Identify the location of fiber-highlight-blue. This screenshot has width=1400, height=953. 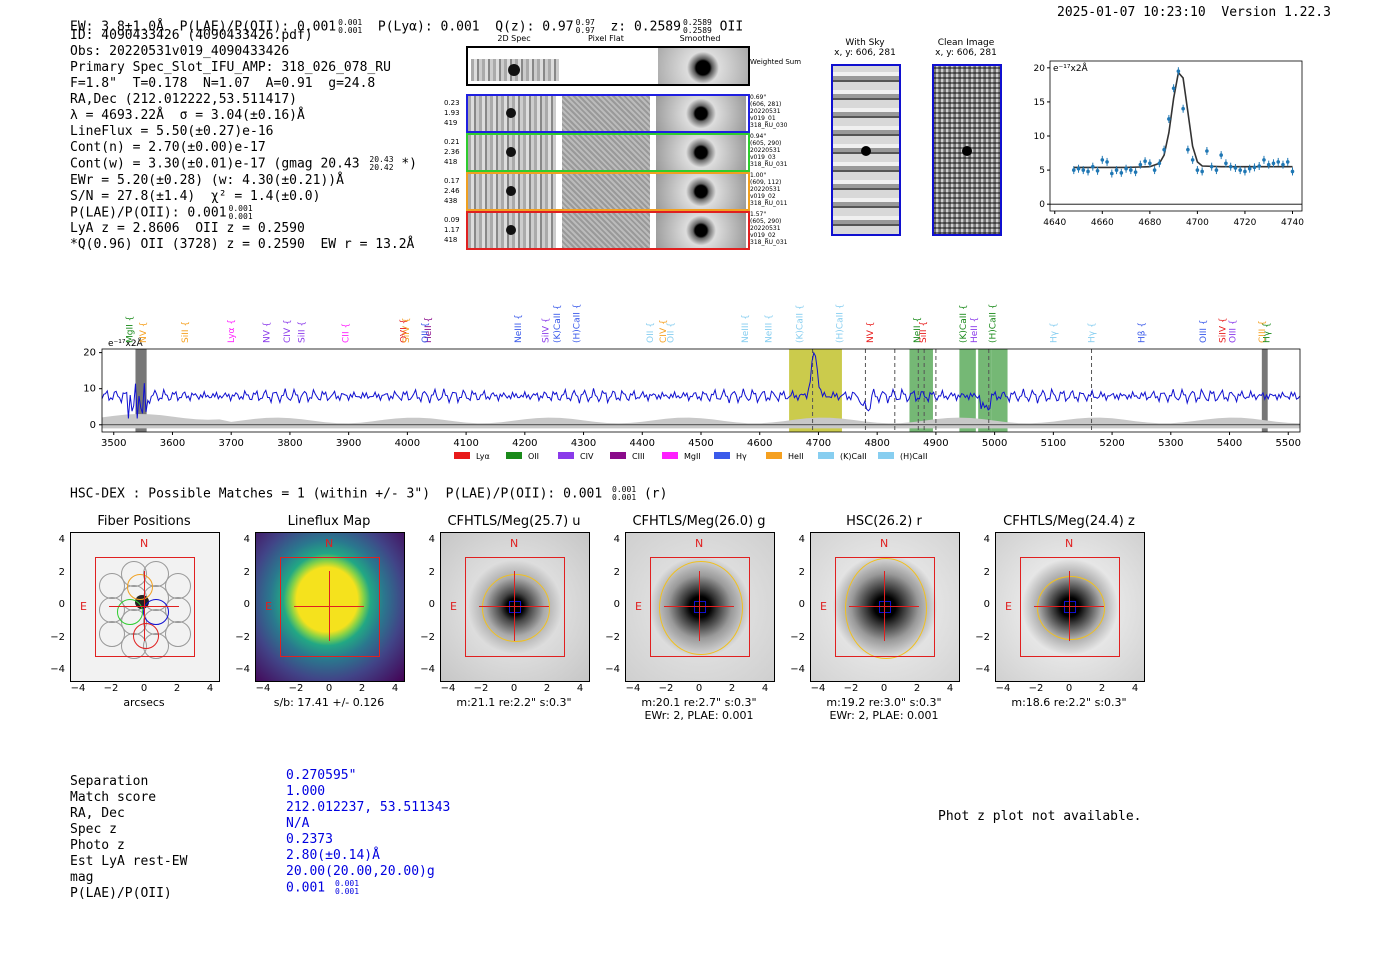
(156, 612).